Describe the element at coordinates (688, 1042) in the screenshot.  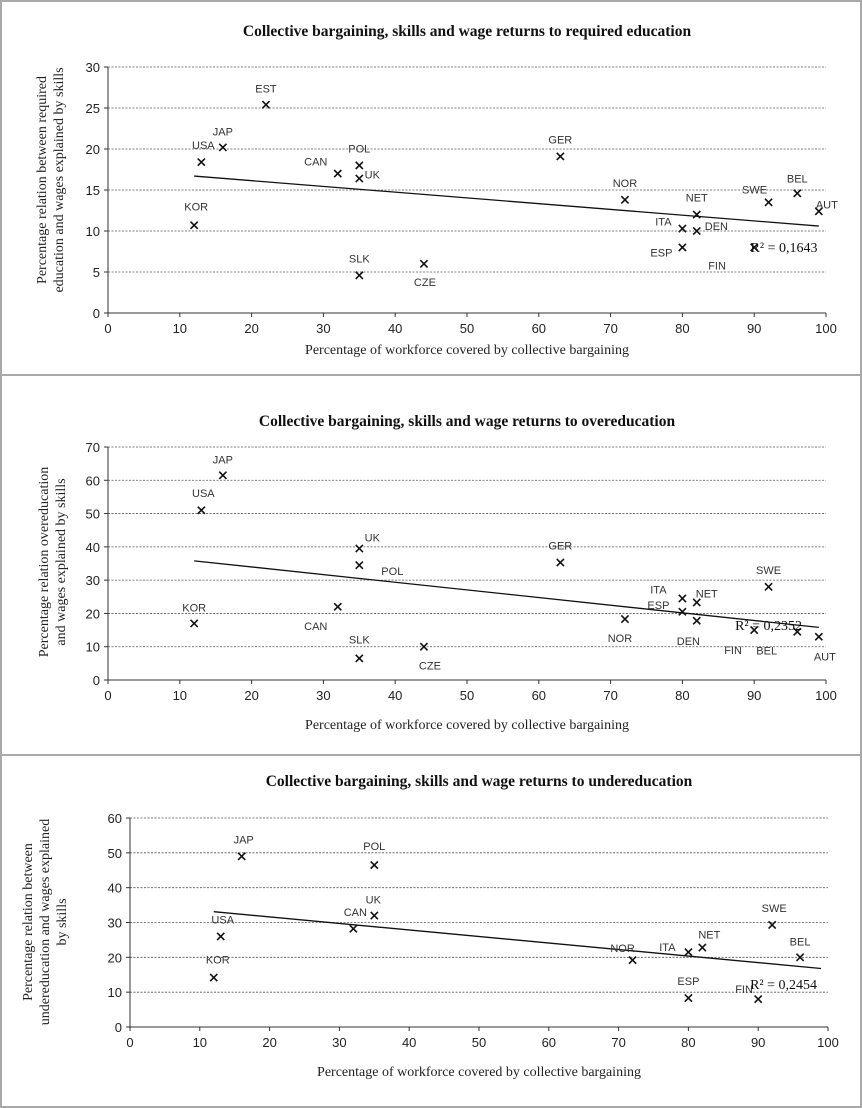
I see `x-tick-label: 80` at that location.